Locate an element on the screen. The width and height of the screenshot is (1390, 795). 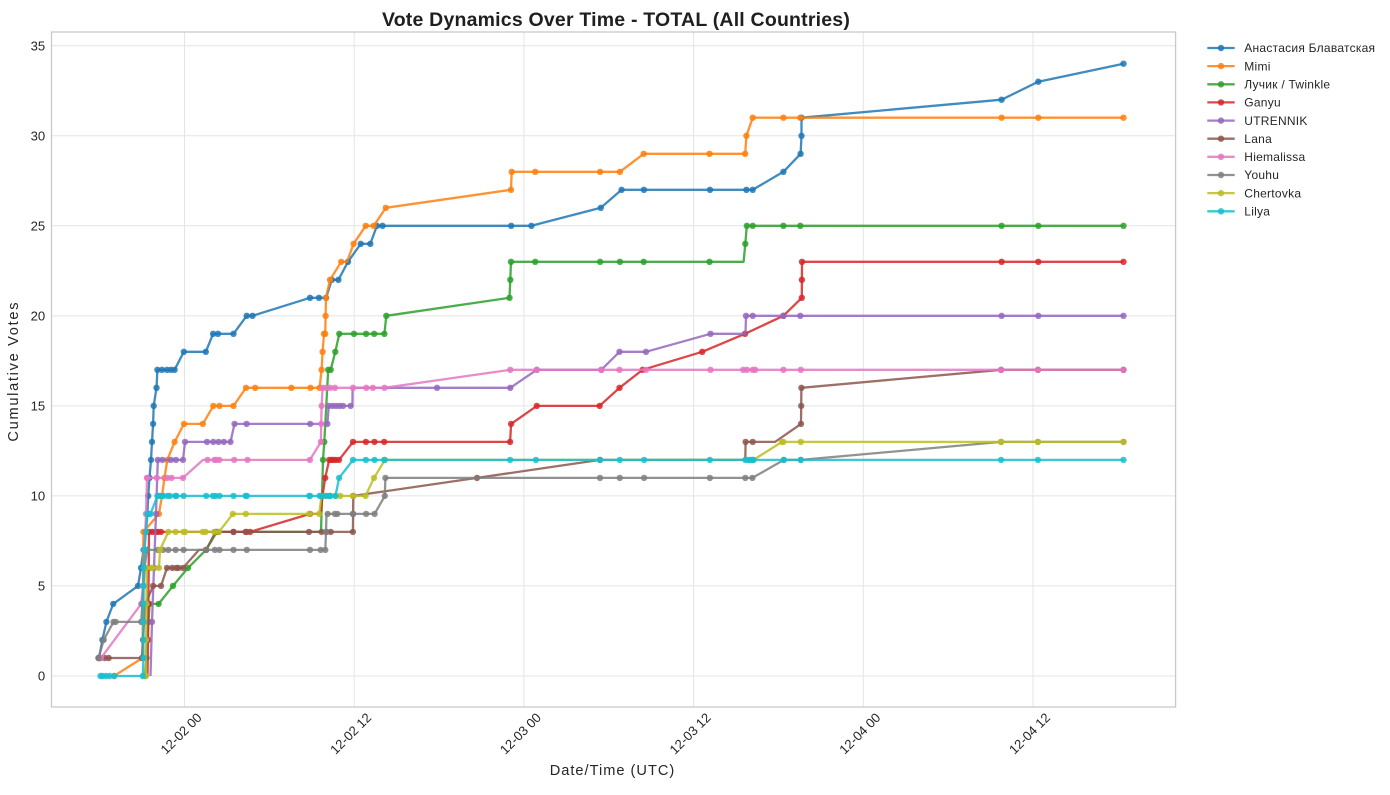
svg-text: 10 is located at coordinates (38, 496).